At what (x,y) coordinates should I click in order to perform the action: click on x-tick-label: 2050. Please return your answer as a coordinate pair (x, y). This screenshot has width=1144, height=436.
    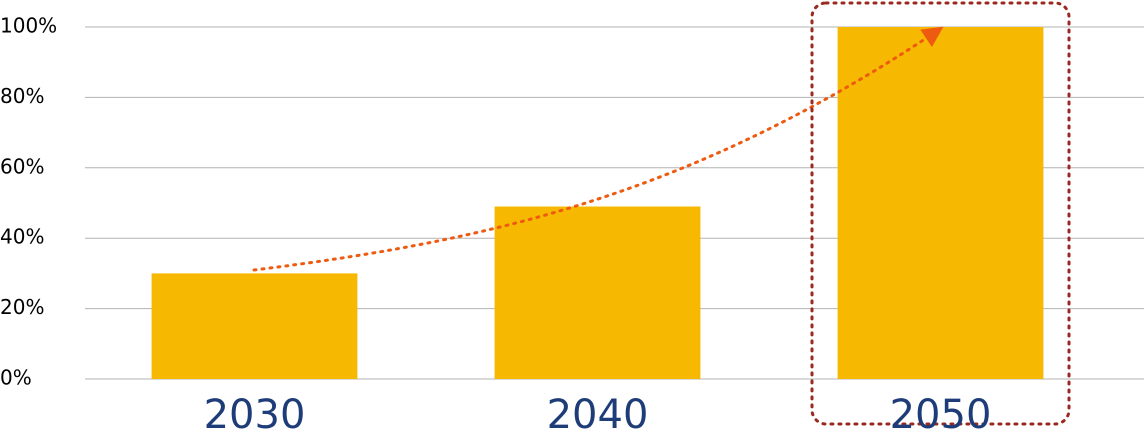
    Looking at the image, I should click on (941, 414).